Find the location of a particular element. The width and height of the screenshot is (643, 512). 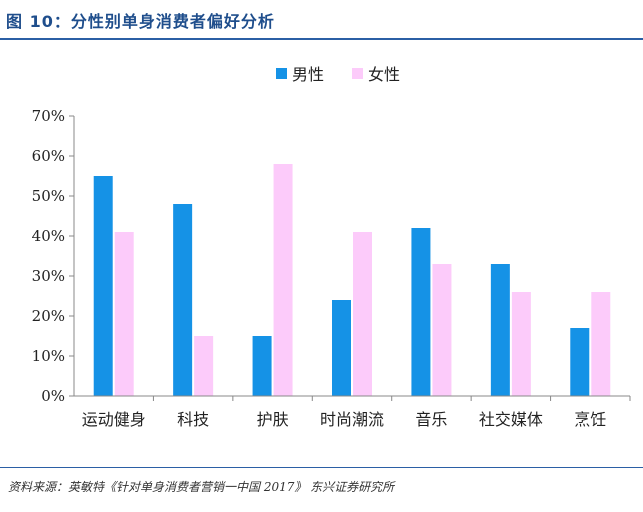

y-tick-label: 40% is located at coordinates (48, 236).